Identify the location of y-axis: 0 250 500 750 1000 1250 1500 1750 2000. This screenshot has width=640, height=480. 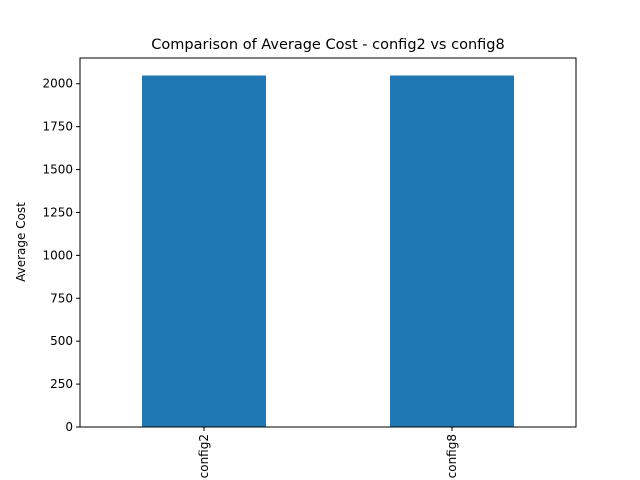
(61, 255).